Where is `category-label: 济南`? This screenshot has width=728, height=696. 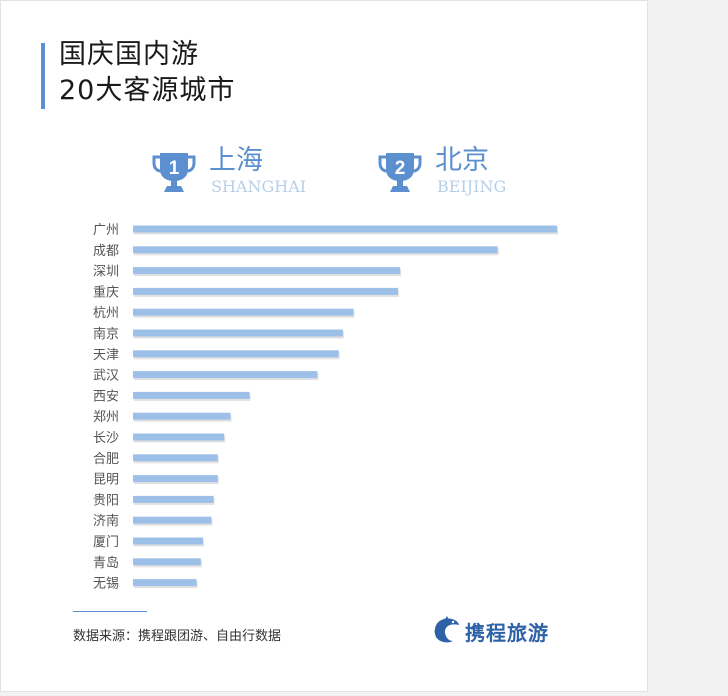 category-label: 济南 is located at coordinates (106, 521).